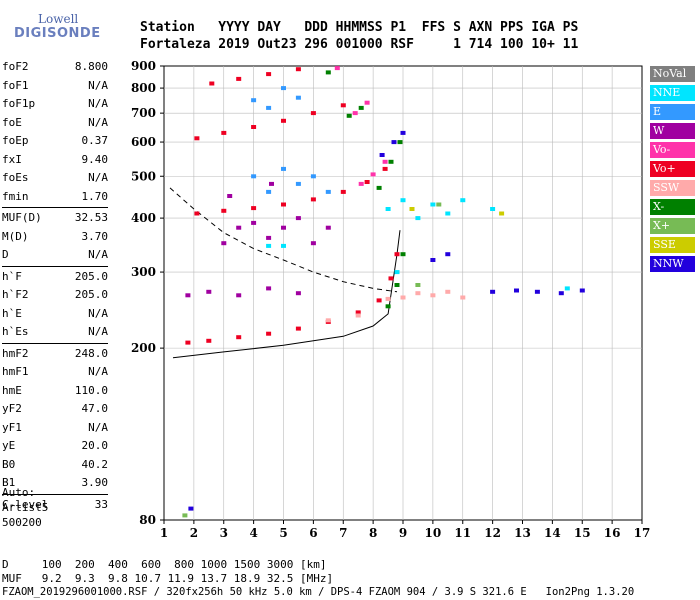 The height and width of the screenshot is (600, 700). What do you see at coordinates (9, 464) in the screenshot?
I see `param-name: B0` at bounding box center [9, 464].